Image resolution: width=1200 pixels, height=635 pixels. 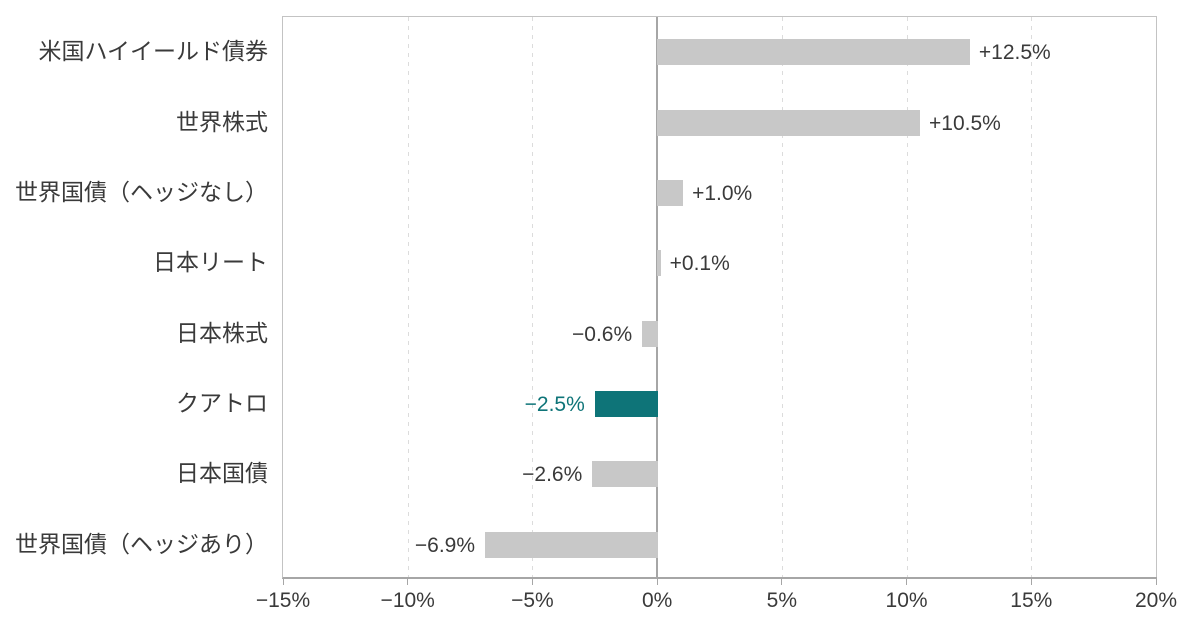 What do you see at coordinates (1156, 600) in the screenshot?
I see `x-axis-tick-label: 20%` at bounding box center [1156, 600].